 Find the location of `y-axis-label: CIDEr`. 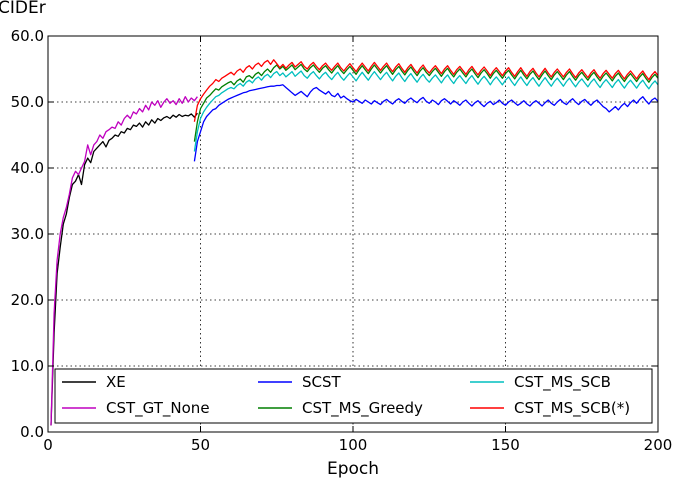

y-axis-label: CIDEr is located at coordinates (23, 9).